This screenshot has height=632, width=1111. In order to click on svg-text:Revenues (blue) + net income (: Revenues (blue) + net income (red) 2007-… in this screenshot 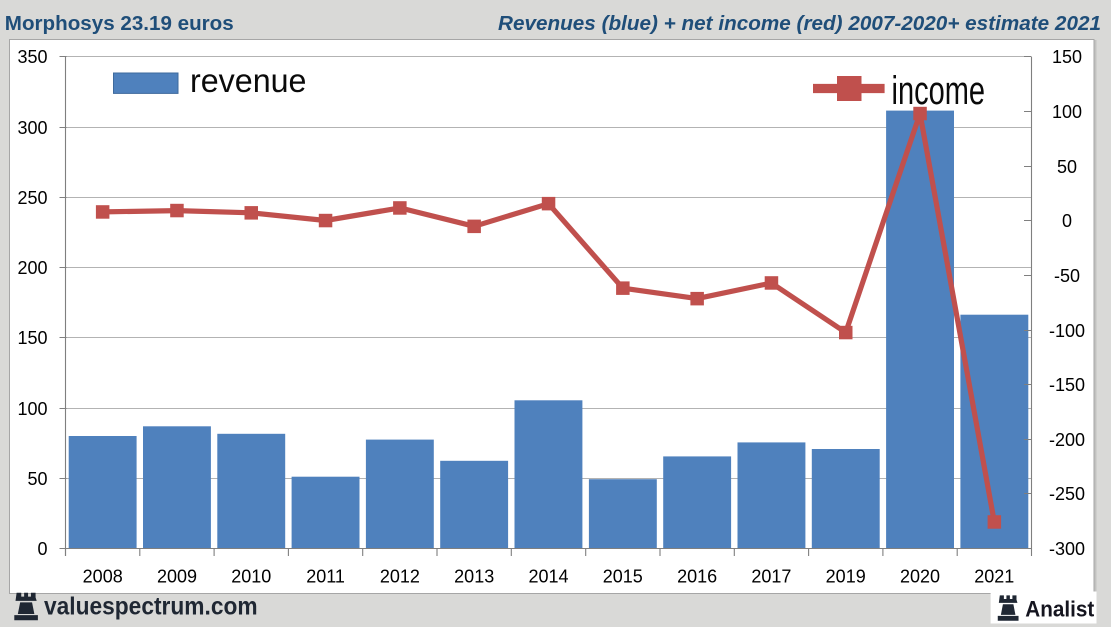, I will do `click(799, 23)`.